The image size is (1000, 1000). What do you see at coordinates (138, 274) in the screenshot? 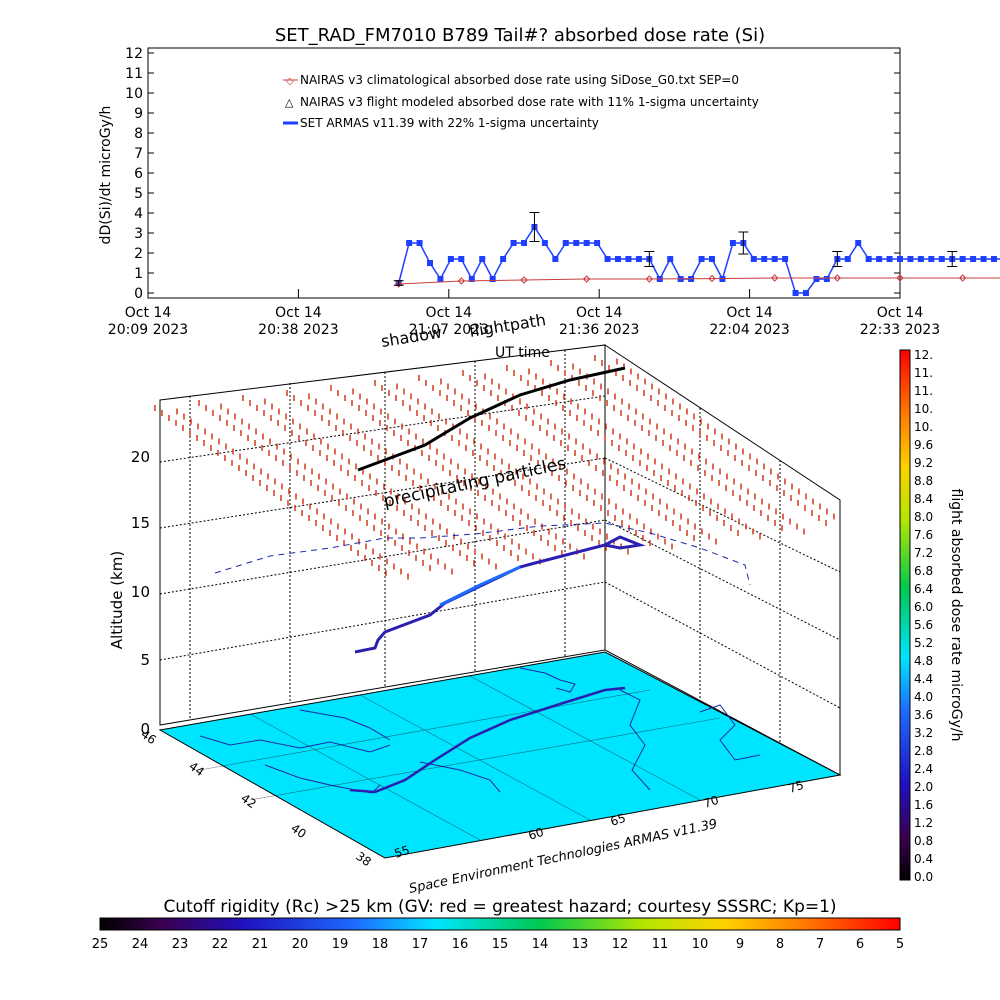
I see `y-tick-label: 1` at bounding box center [138, 274].